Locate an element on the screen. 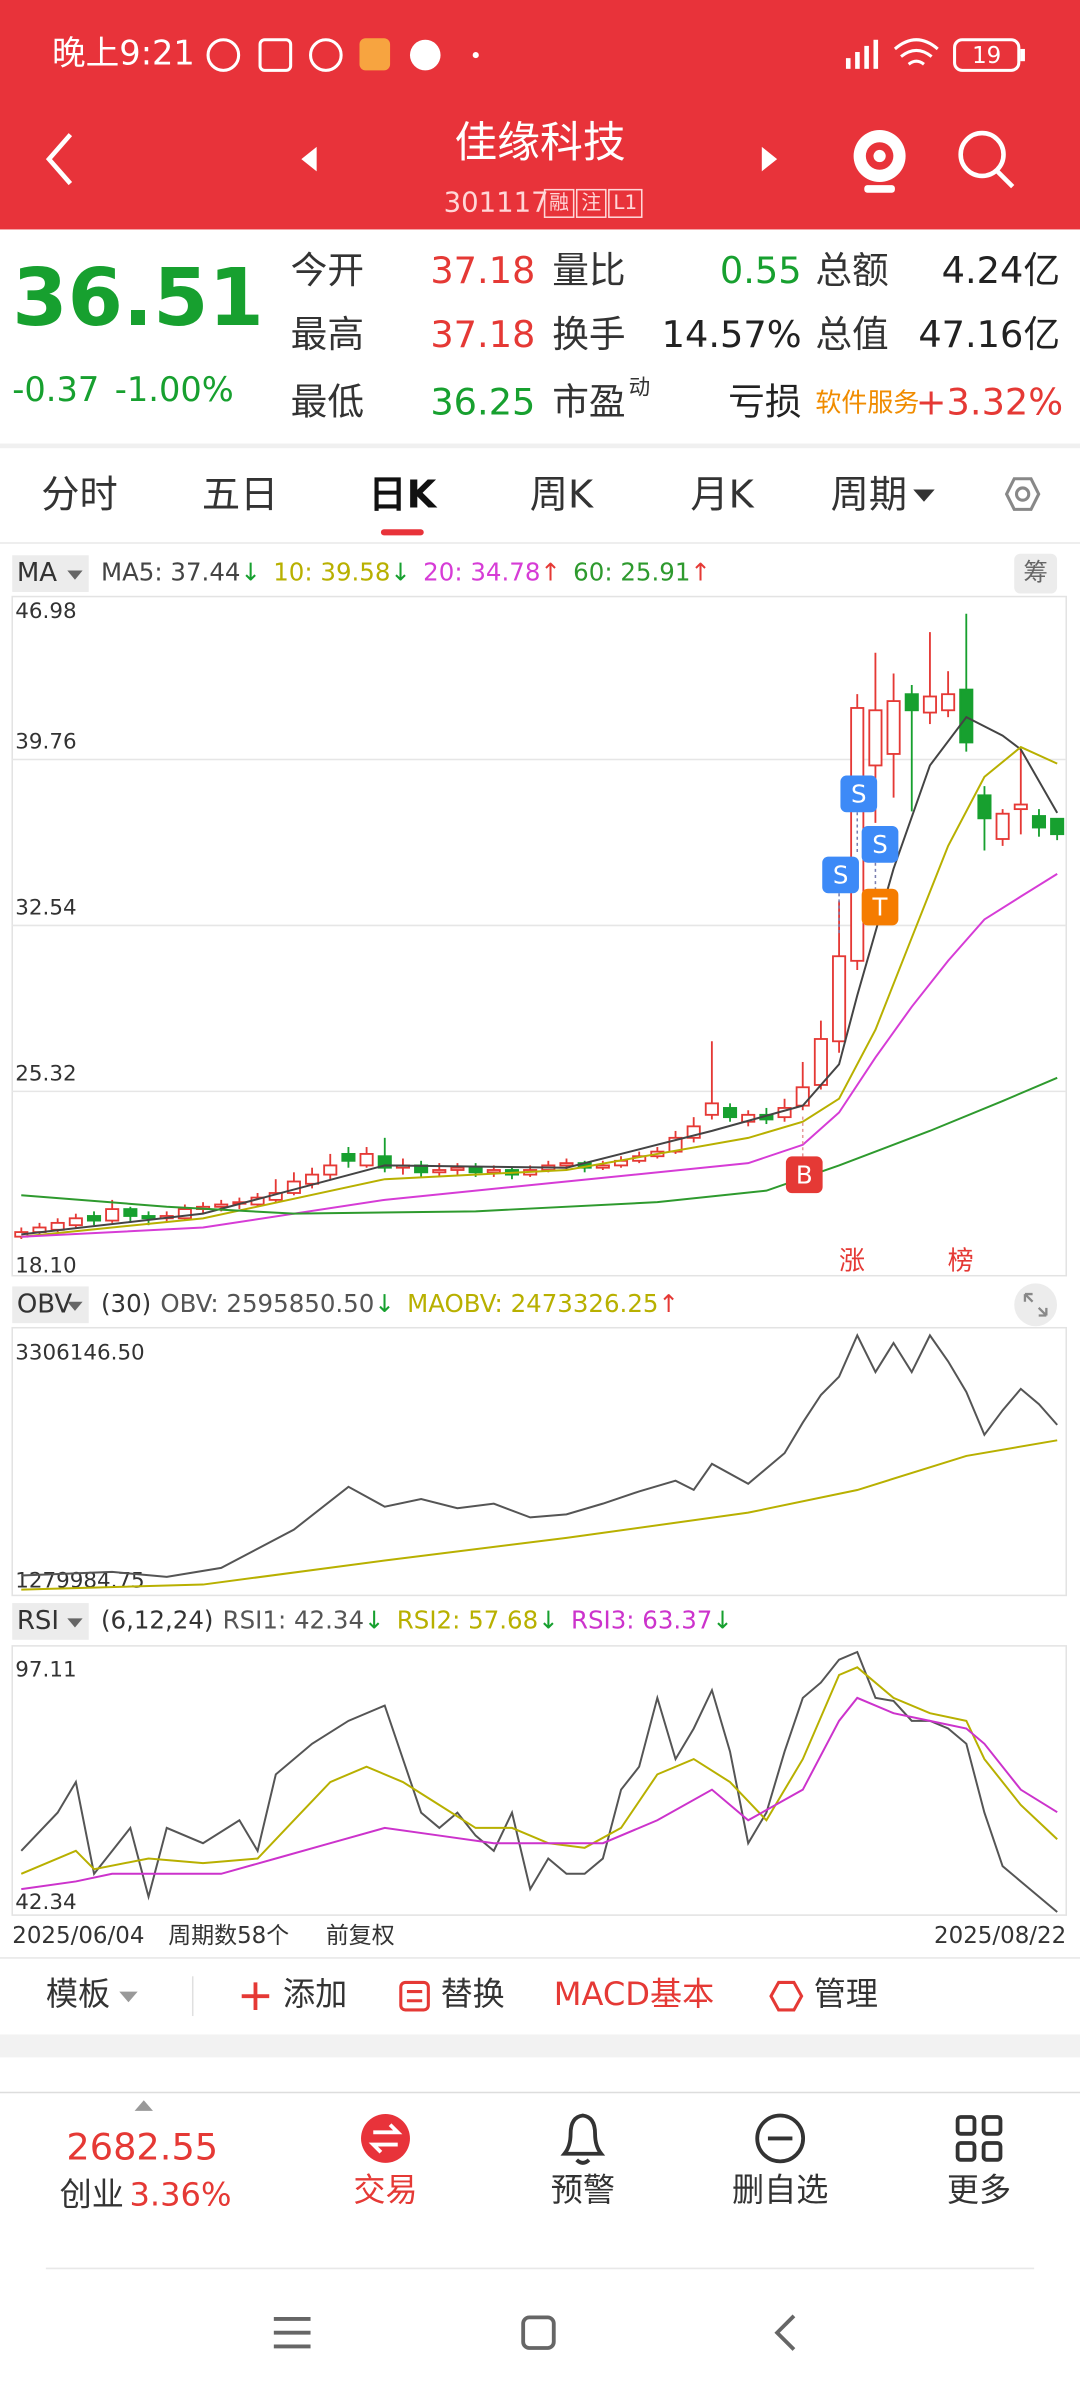  back-button is located at coordinates (59, 159).